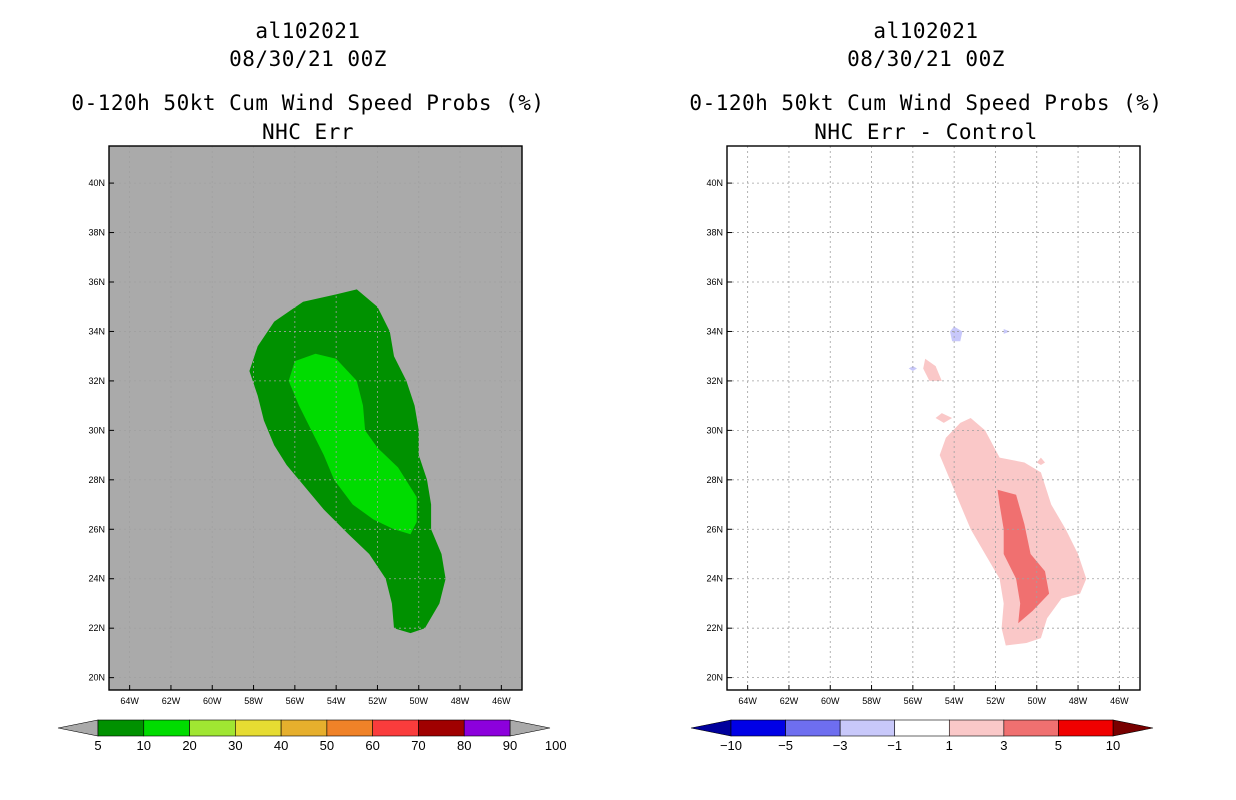 The image size is (1236, 800). What do you see at coordinates (926, 59) in the screenshot?
I see `right-title-date: 08/30/21 00Z` at bounding box center [926, 59].